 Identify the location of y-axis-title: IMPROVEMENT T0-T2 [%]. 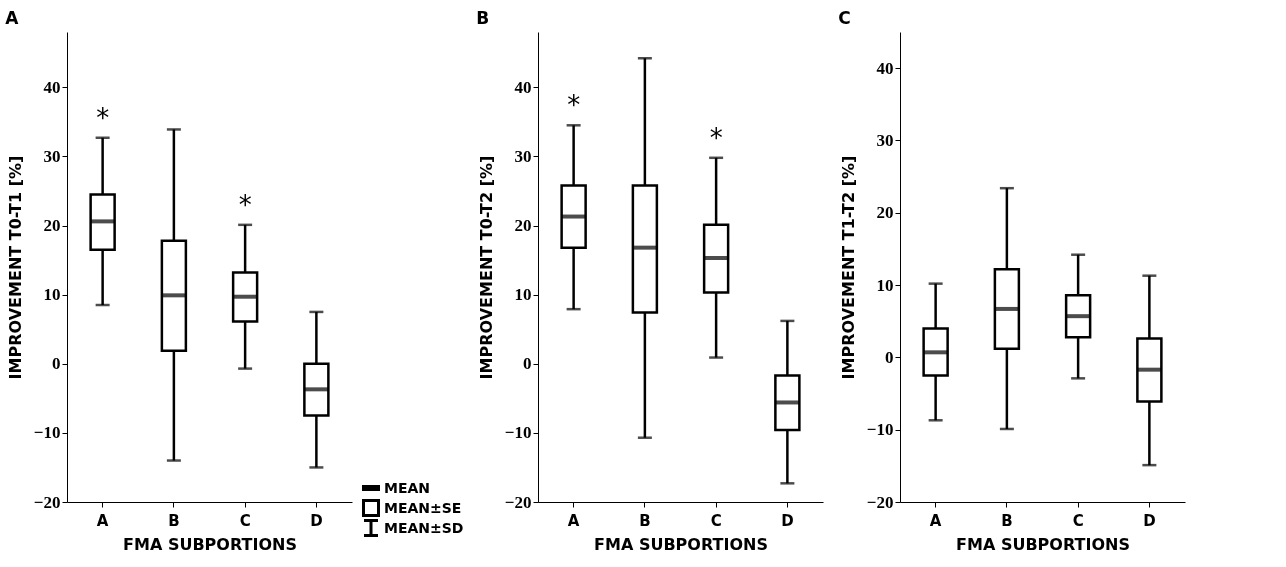
(487, 267).